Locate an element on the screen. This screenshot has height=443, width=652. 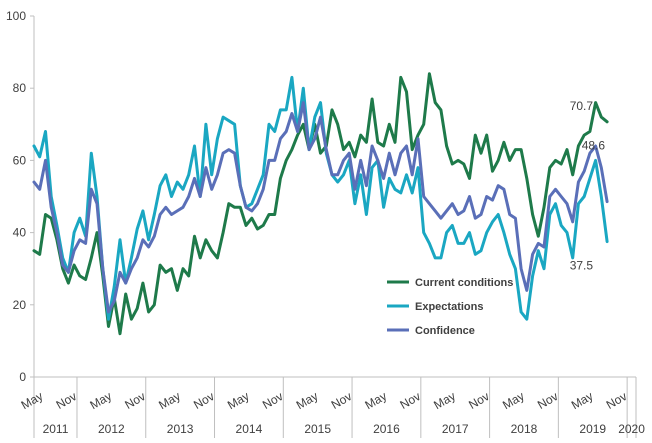
y-tick-label: 0 is located at coordinates (22, 377).